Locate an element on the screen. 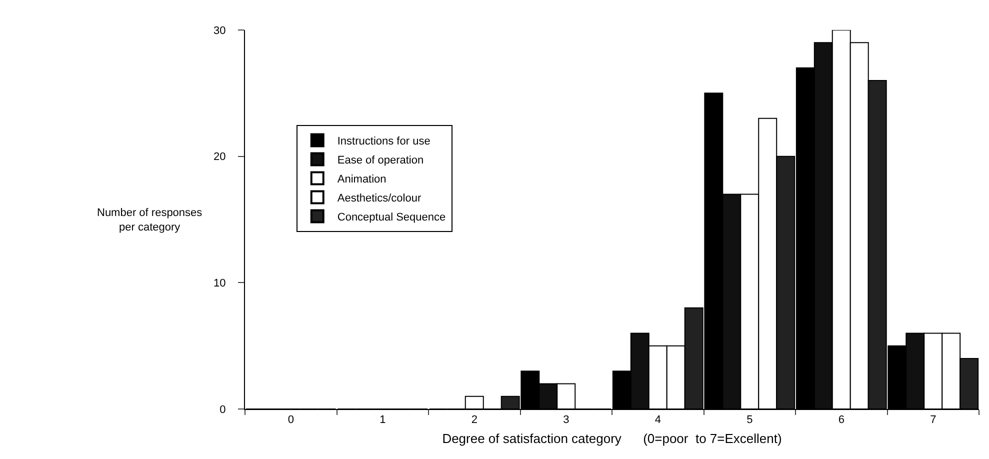 The width and height of the screenshot is (989, 459). legend-label: Animation is located at coordinates (361, 180).